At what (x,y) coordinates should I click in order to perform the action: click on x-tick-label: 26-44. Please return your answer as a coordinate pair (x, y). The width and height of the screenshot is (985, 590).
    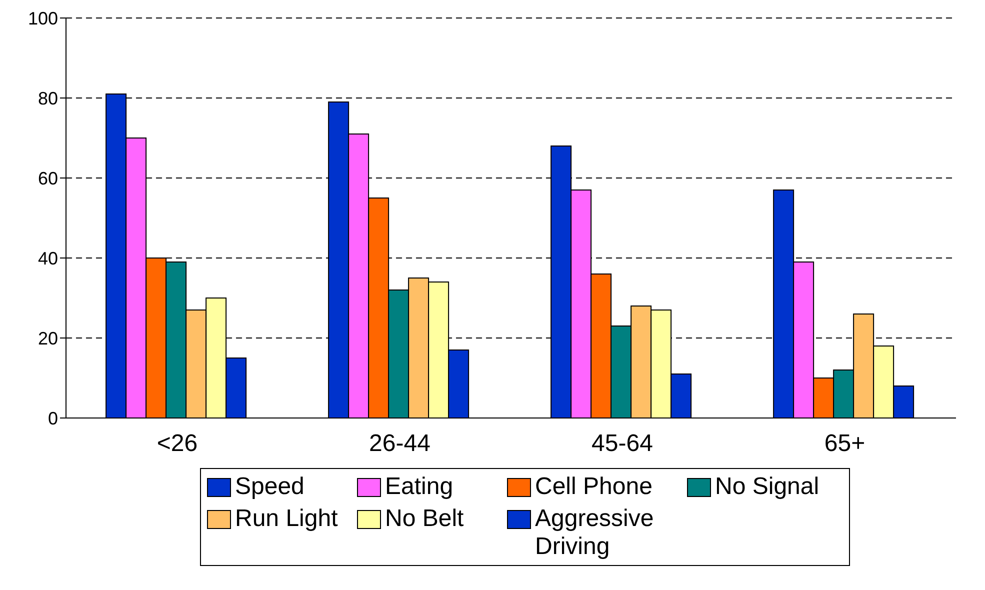
    Looking at the image, I should click on (399, 444).